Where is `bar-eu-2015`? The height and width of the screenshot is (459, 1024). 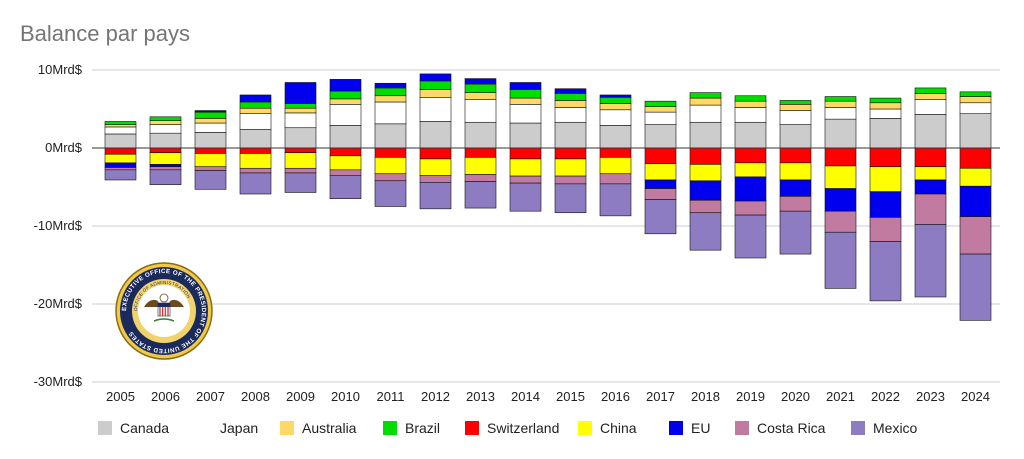 bar-eu-2015 is located at coordinates (570, 91).